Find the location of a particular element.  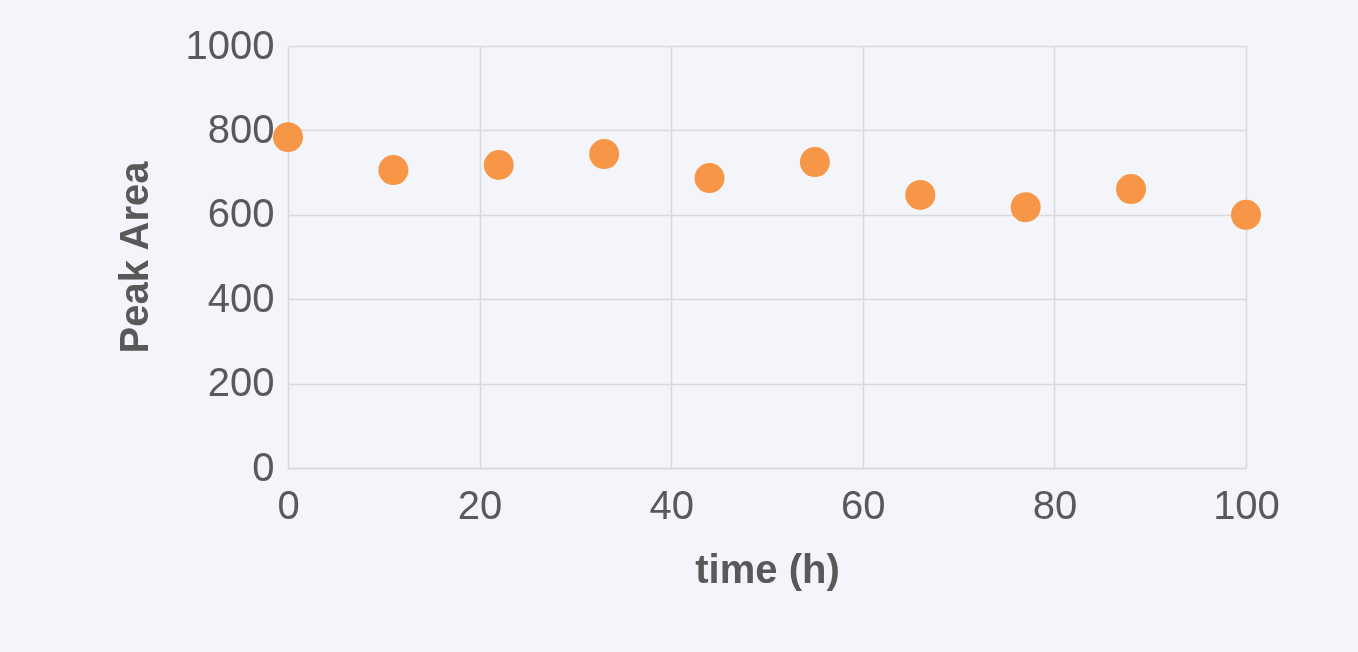

y-tick-label: 600 is located at coordinates (241, 213).